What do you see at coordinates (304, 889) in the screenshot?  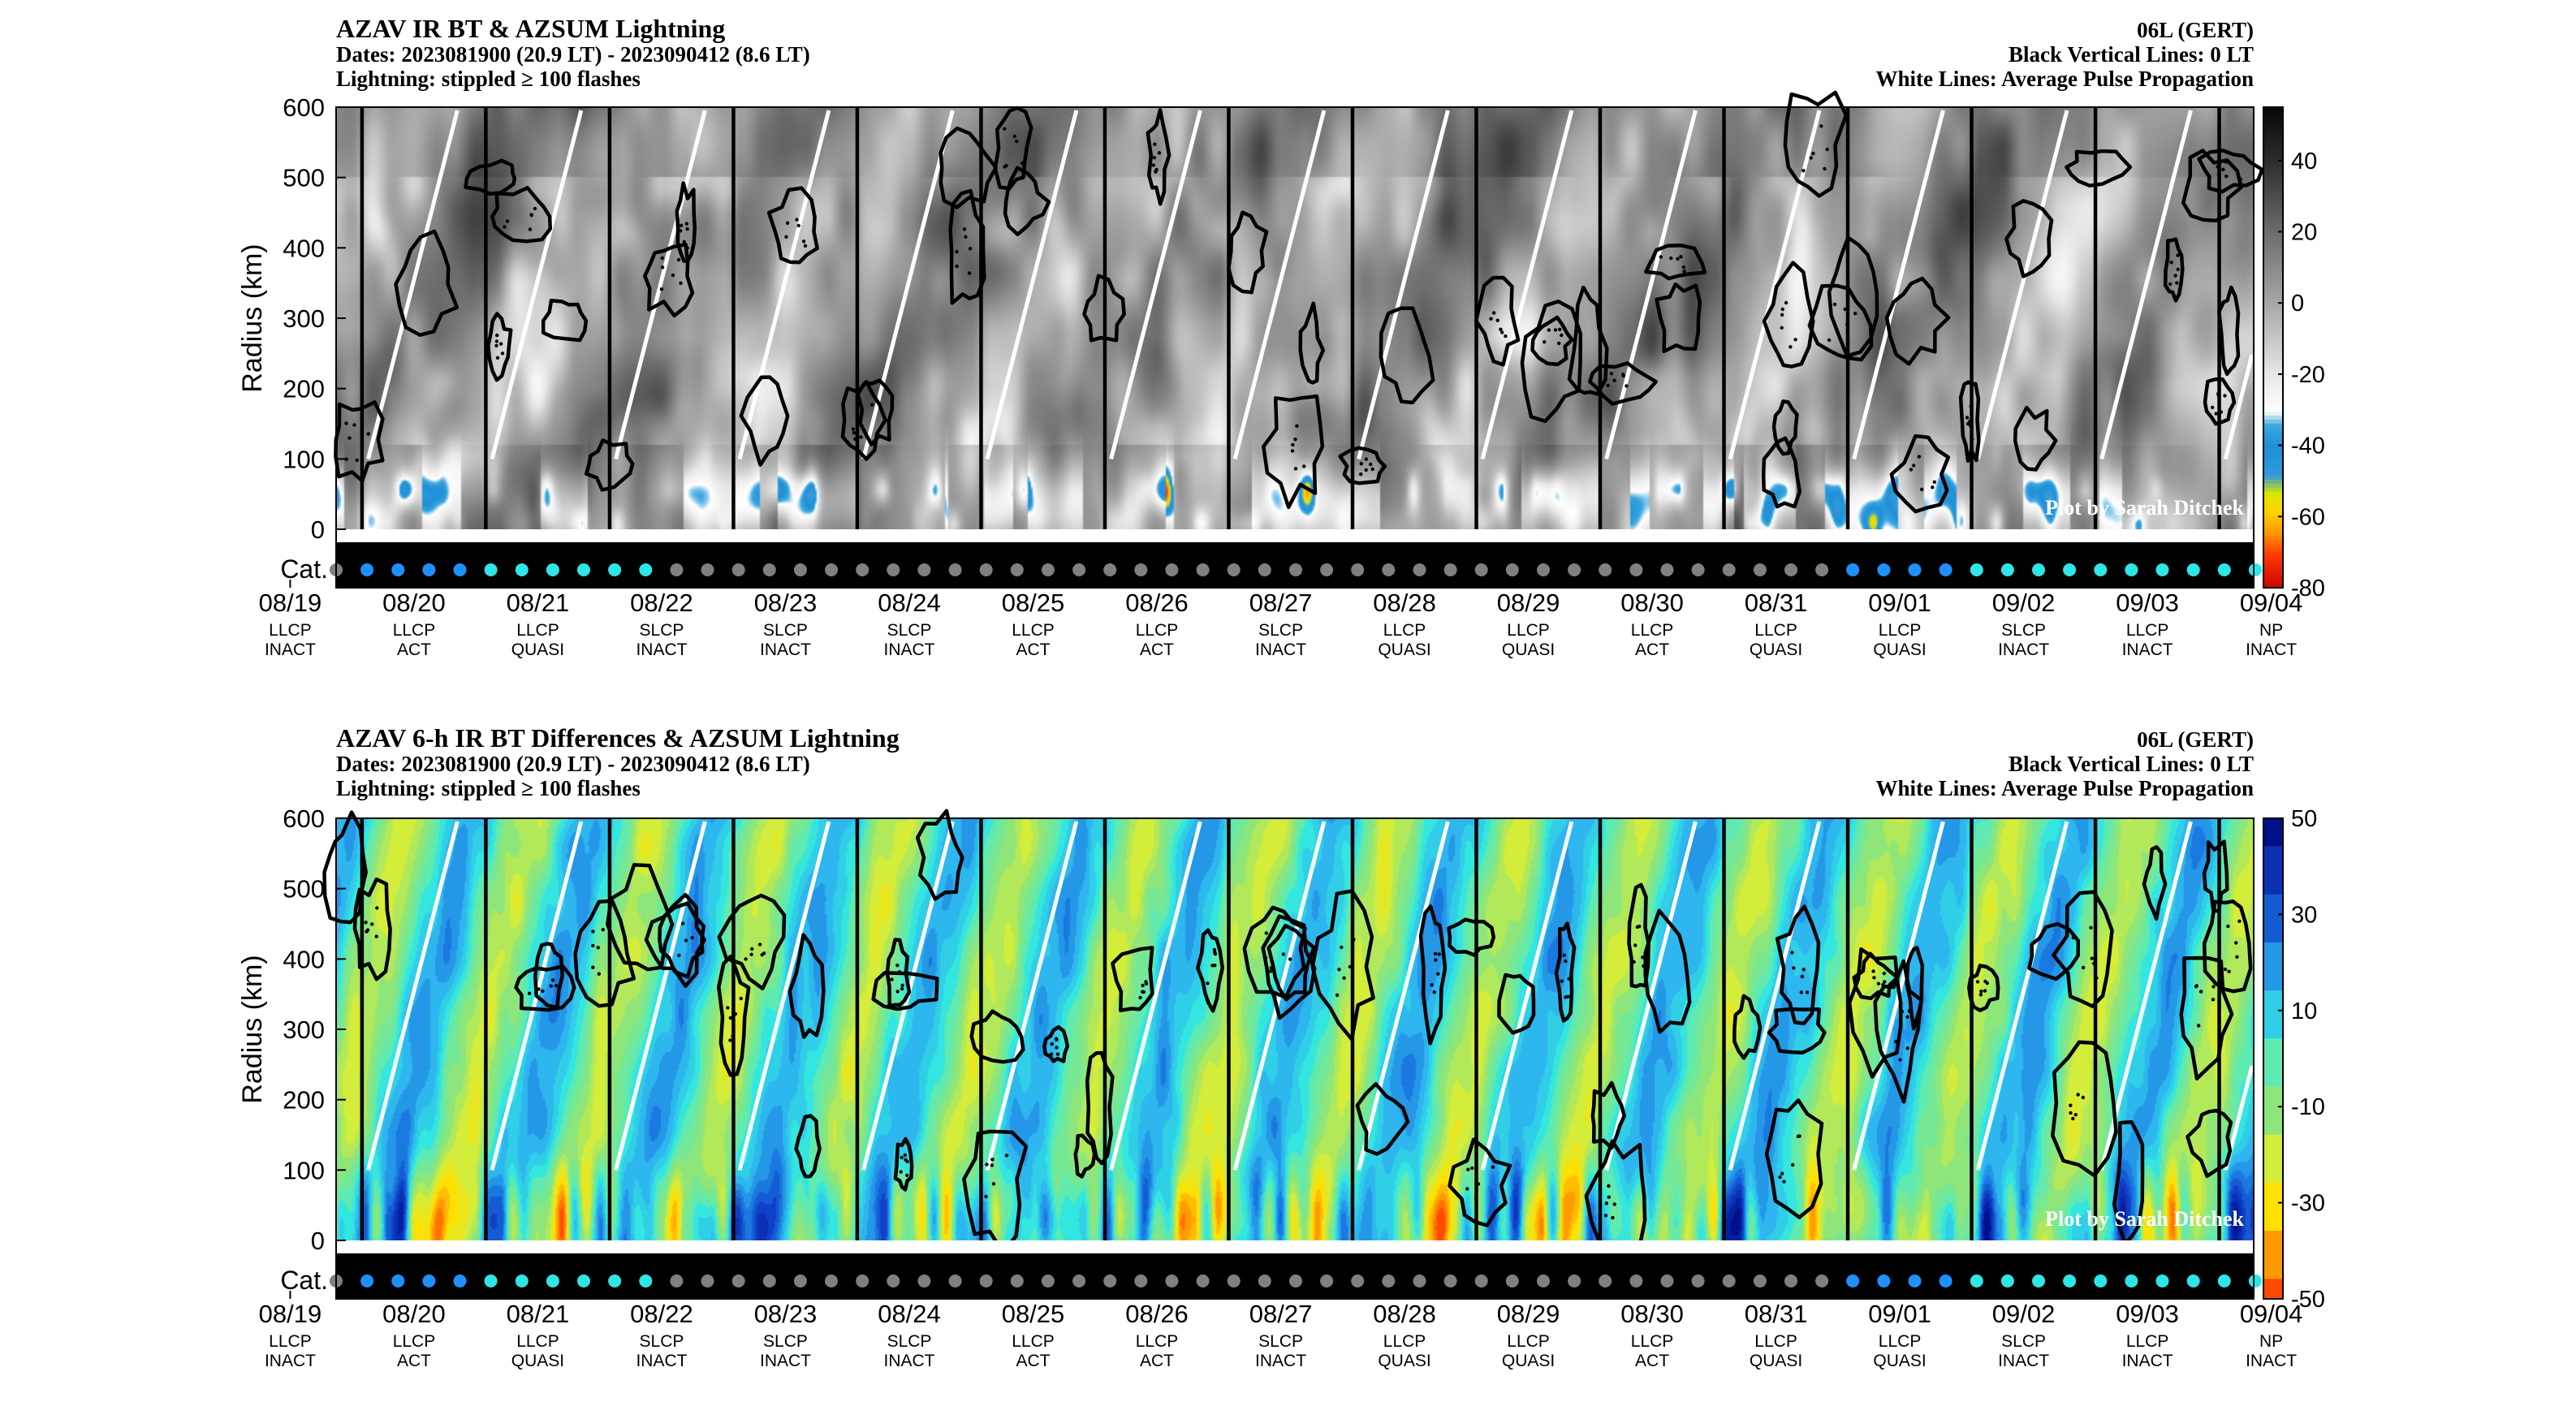 I see `y-tick-label: 500` at bounding box center [304, 889].